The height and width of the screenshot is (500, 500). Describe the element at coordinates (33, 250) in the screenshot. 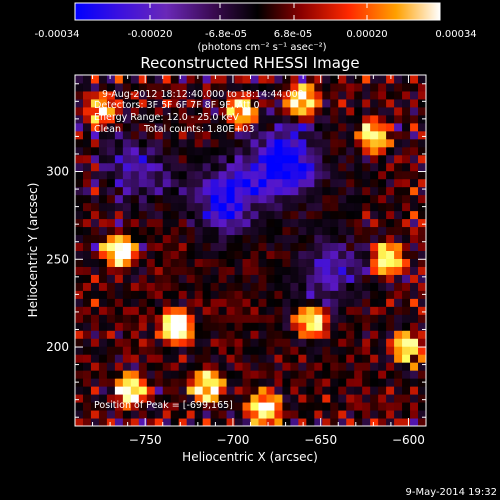

I see `y-axis-label: Heliocentric Y (arcsec)` at that location.